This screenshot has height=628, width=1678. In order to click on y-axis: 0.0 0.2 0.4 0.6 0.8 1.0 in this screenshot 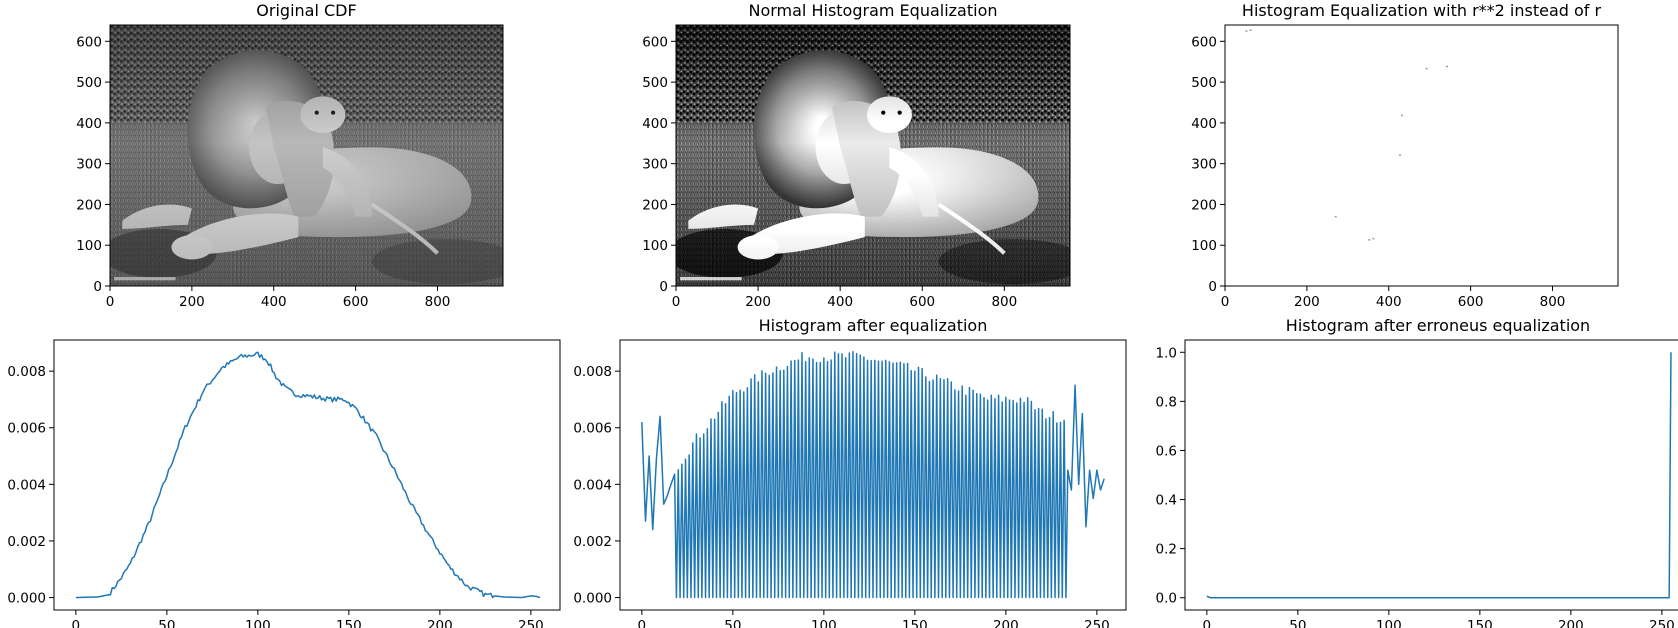, I will do `click(1170, 476)`.